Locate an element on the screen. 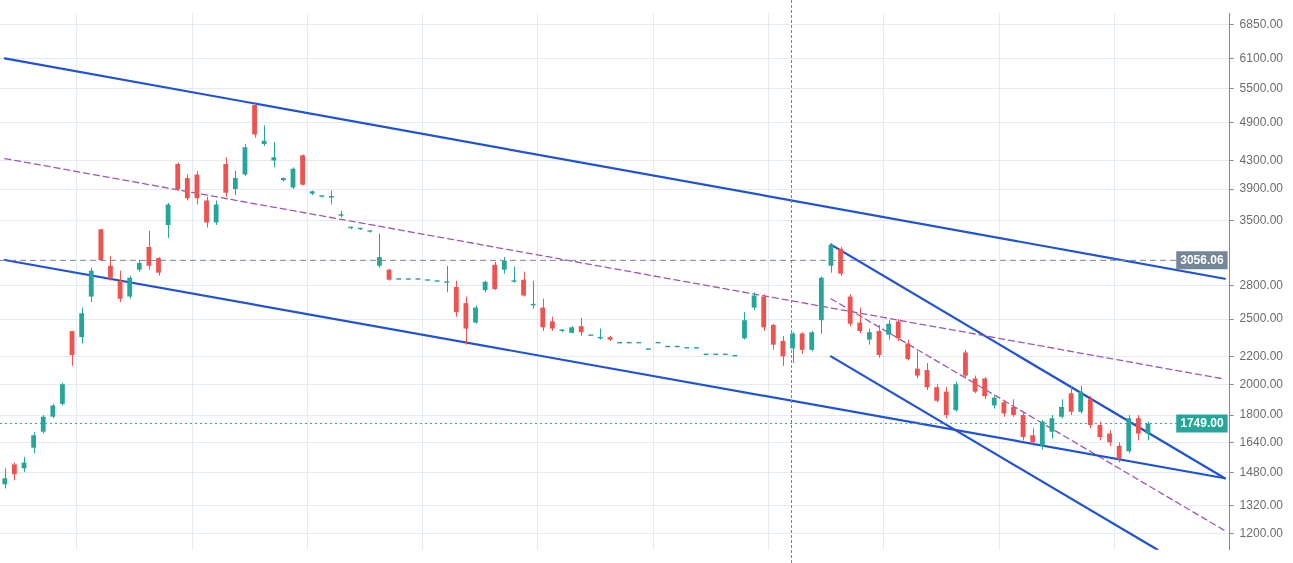 This screenshot has height=563, width=1293. y-tick-label: 4300.00 is located at coordinates (1261, 159).